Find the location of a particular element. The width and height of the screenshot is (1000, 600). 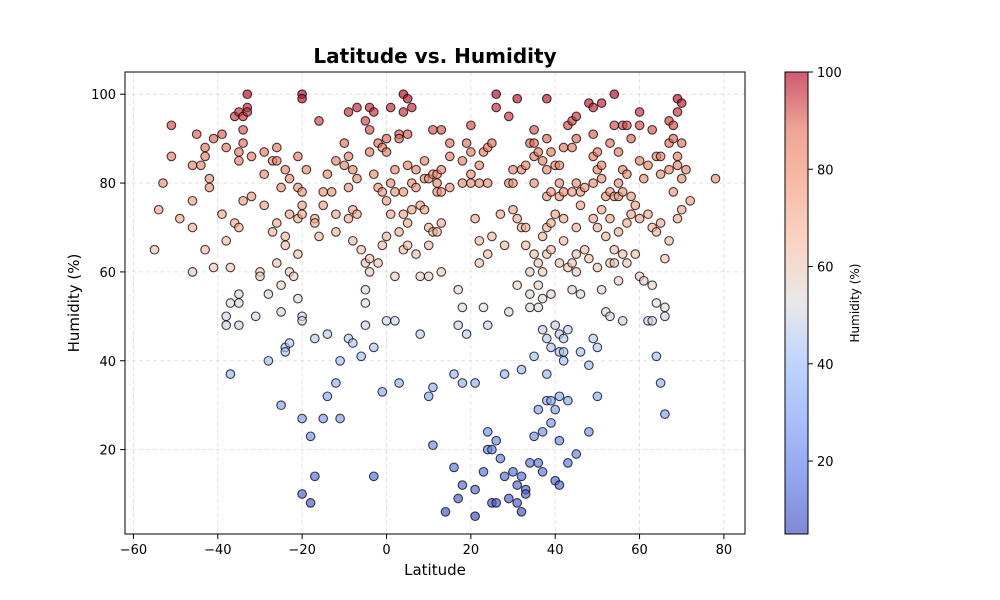

colorbar-ticks: 20 40 60 80 100 is located at coordinates (825, 268).